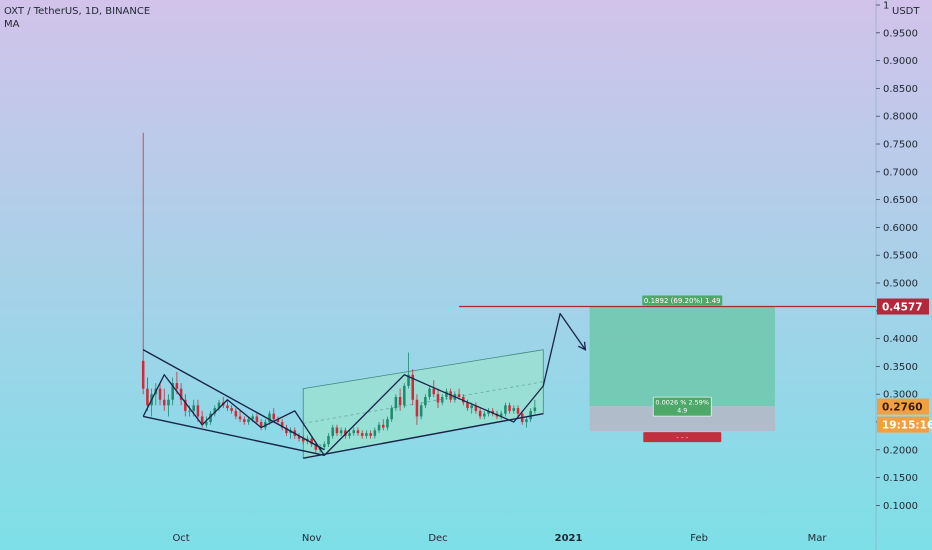 This screenshot has height=550, width=932. What do you see at coordinates (233, 400) in the screenshot?
I see `wedge-upper-line` at bounding box center [233, 400].